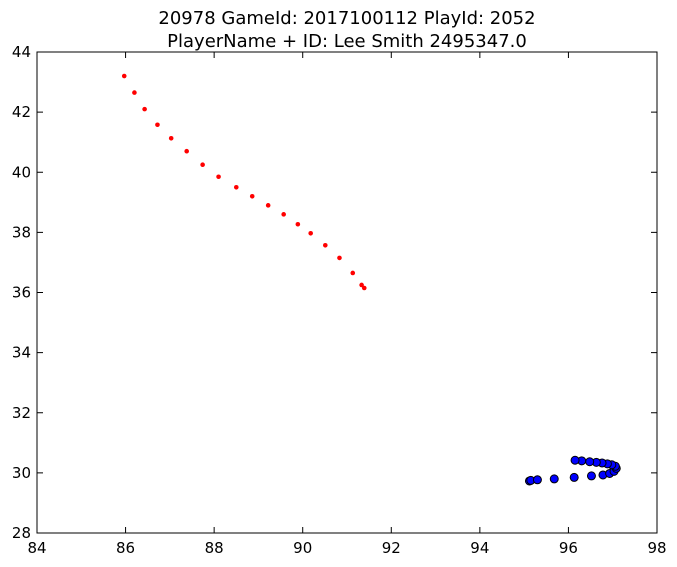 This screenshot has width=677, height=567. Describe the element at coordinates (214, 548) in the screenshot. I see `x-tick-label: 88` at that location.